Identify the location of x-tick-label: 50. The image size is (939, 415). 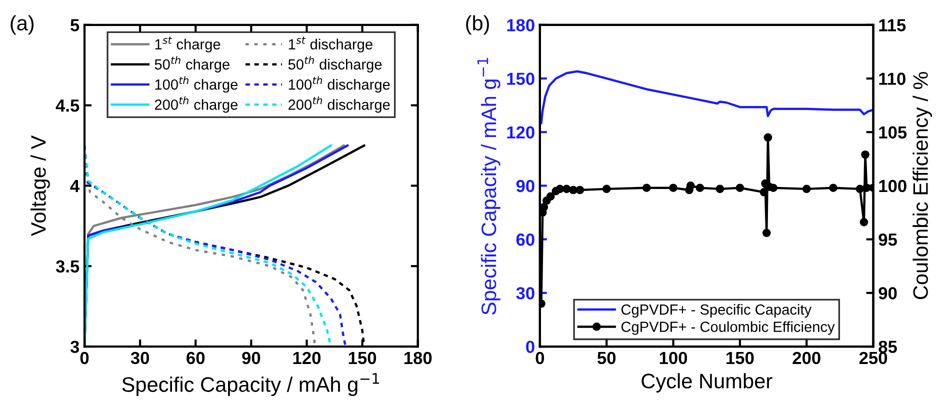
(606, 358).